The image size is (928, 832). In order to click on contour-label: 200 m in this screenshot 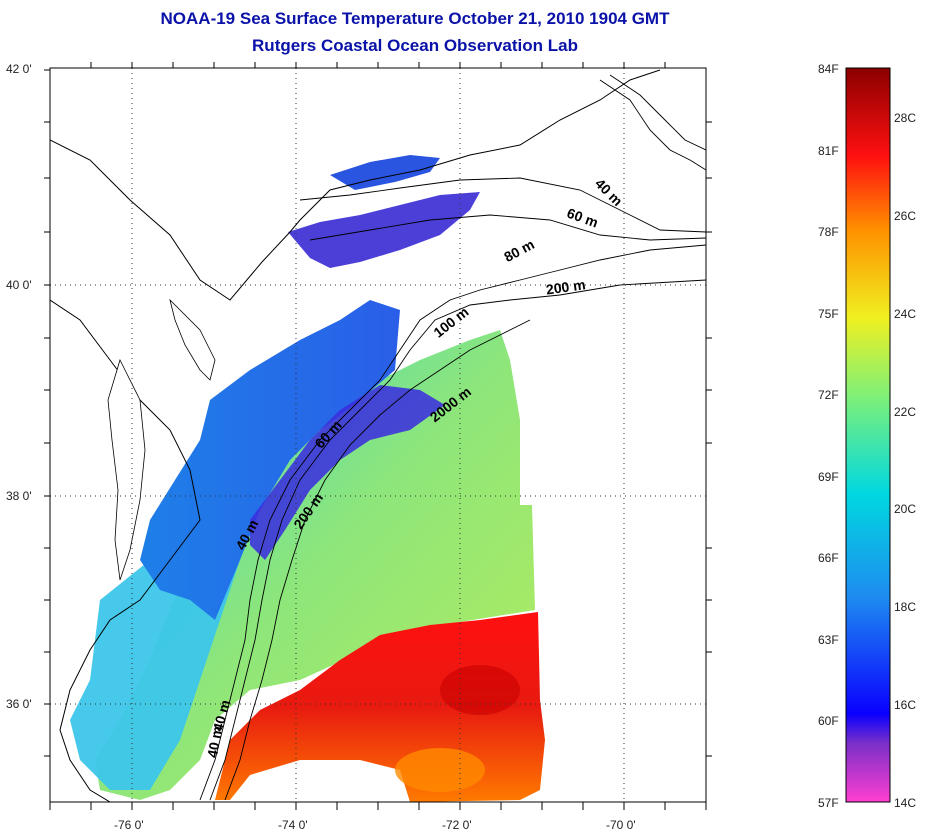, I will do `click(566, 286)`.